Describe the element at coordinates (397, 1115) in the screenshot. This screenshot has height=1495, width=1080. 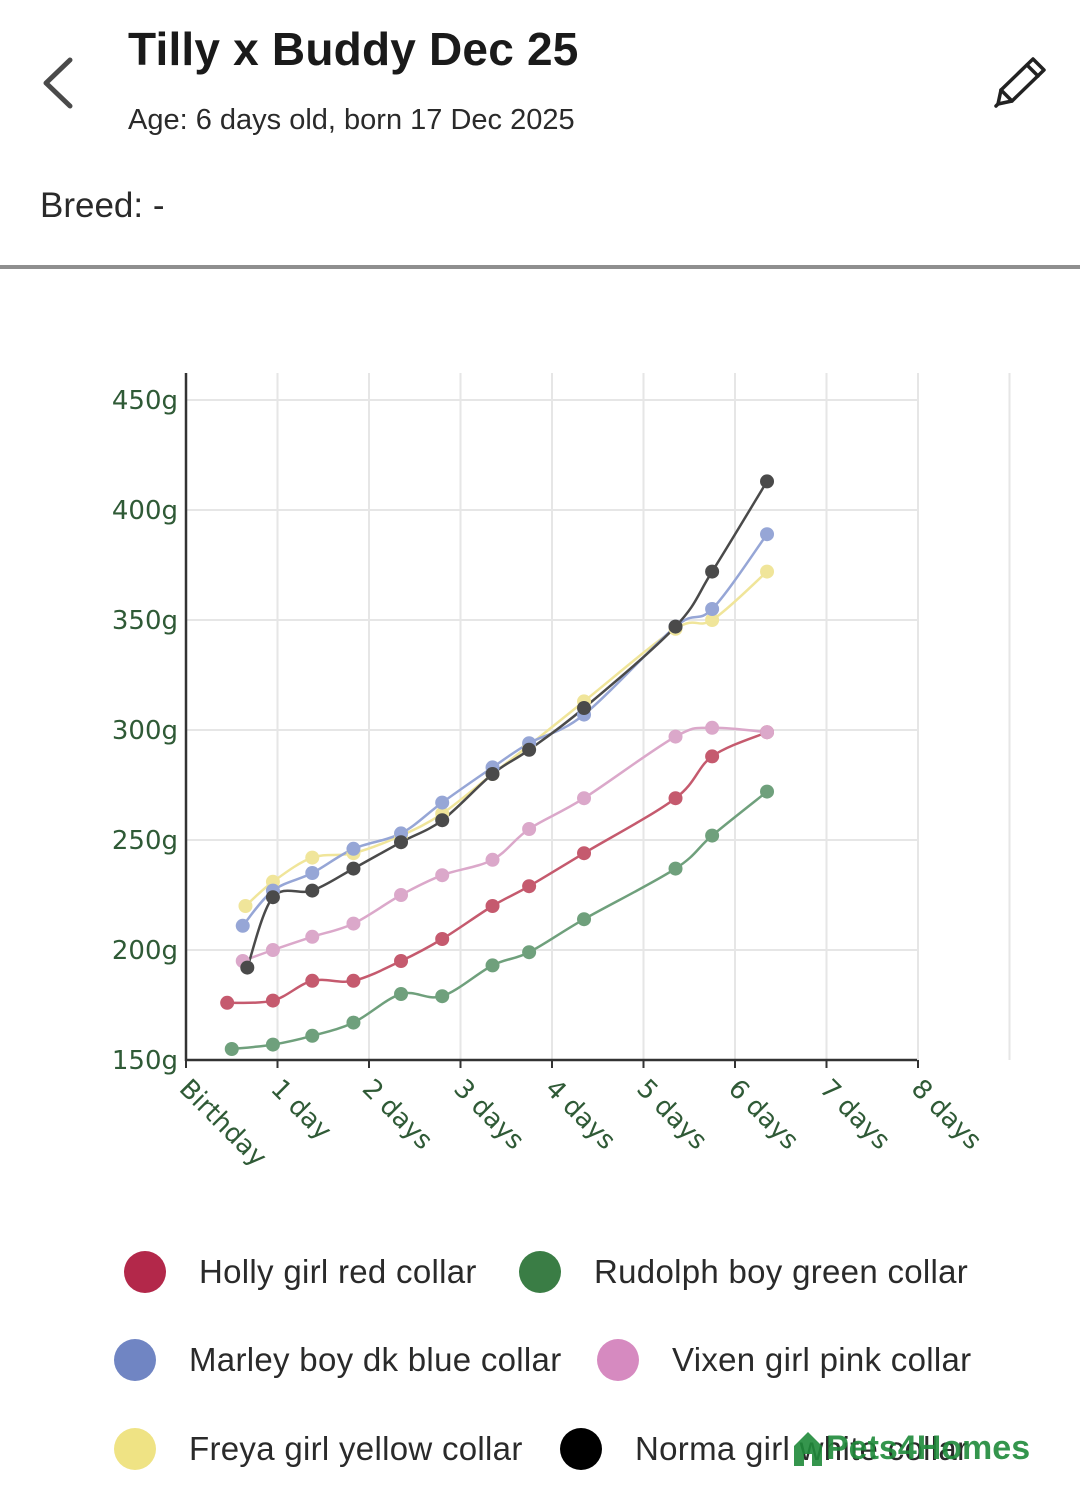
I see `x-tick-label: 2 days` at that location.